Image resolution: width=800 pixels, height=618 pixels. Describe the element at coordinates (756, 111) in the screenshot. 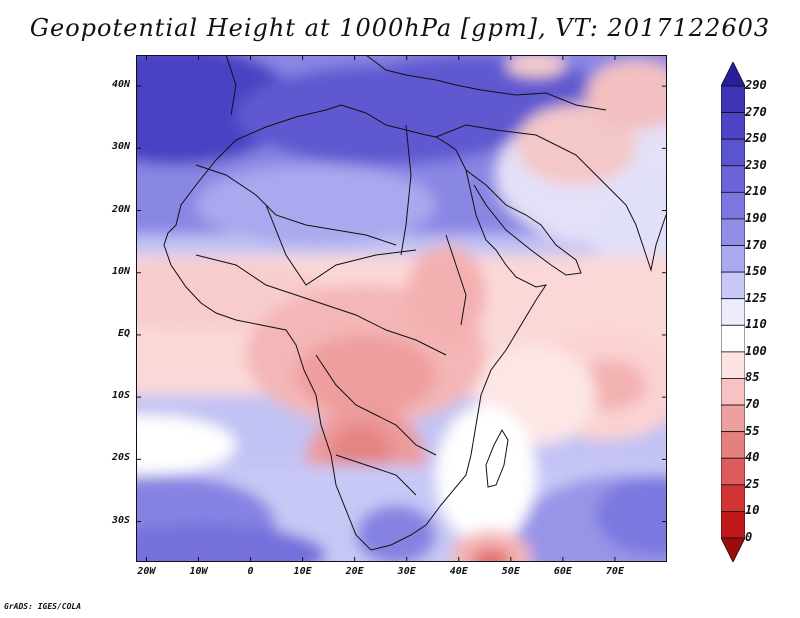

I see `colorbar-label: 270` at that location.